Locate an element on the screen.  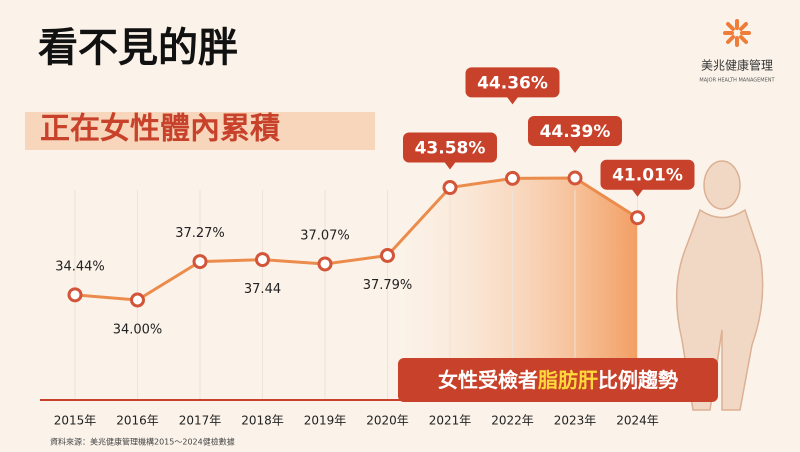
data-label: 44.39% is located at coordinates (575, 132).